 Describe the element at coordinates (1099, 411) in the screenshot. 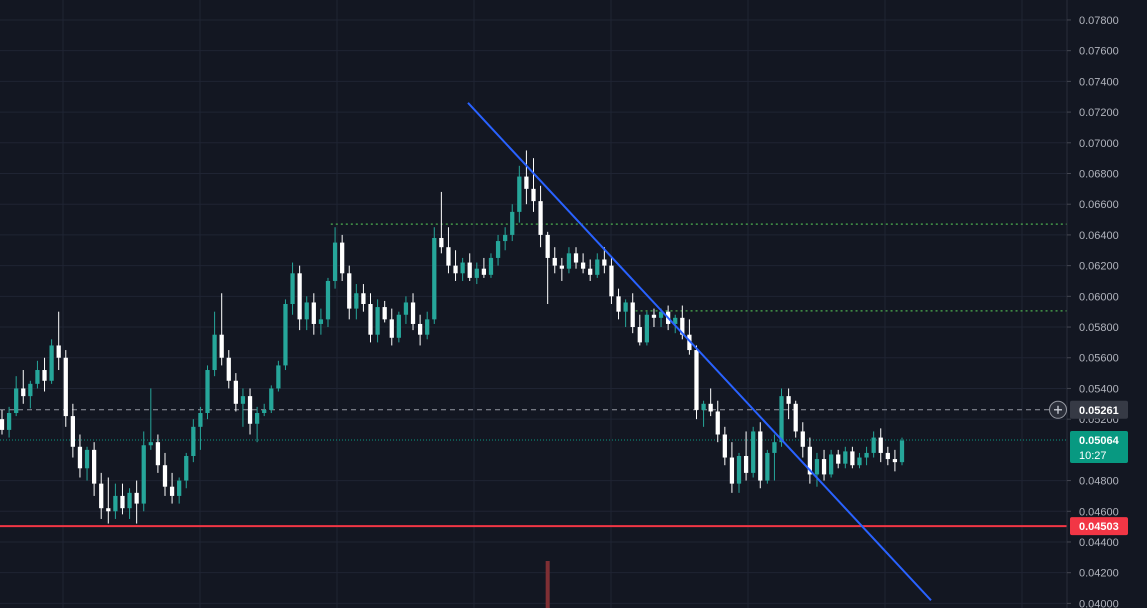

I see `crosshair-price-label: 0.05261` at that location.